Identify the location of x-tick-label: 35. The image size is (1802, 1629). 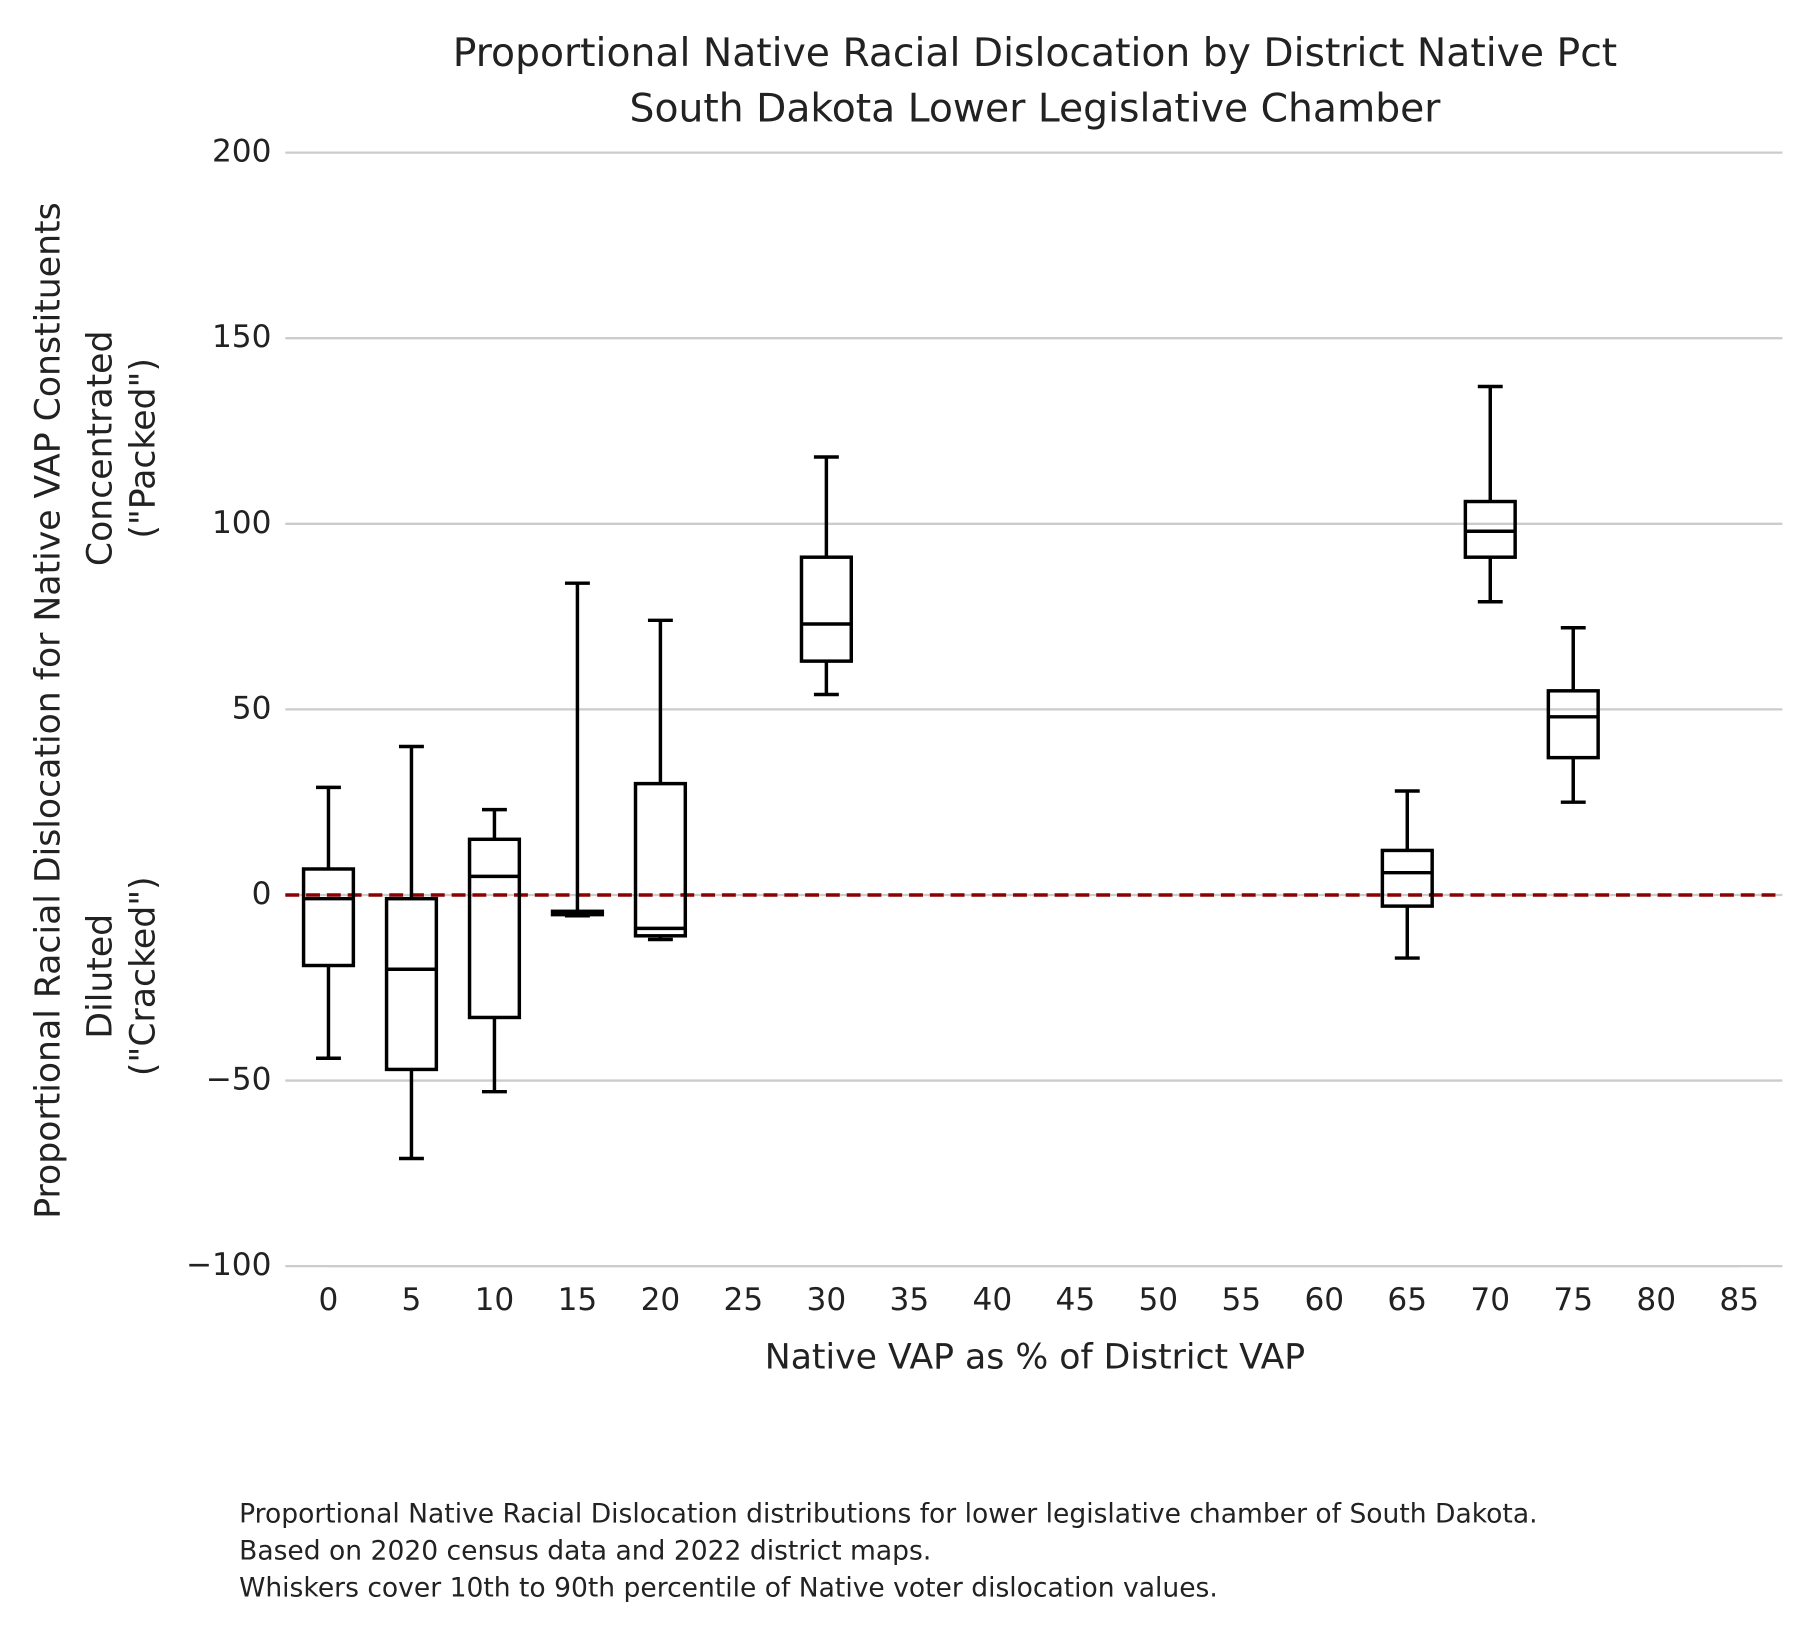
(910, 1300).